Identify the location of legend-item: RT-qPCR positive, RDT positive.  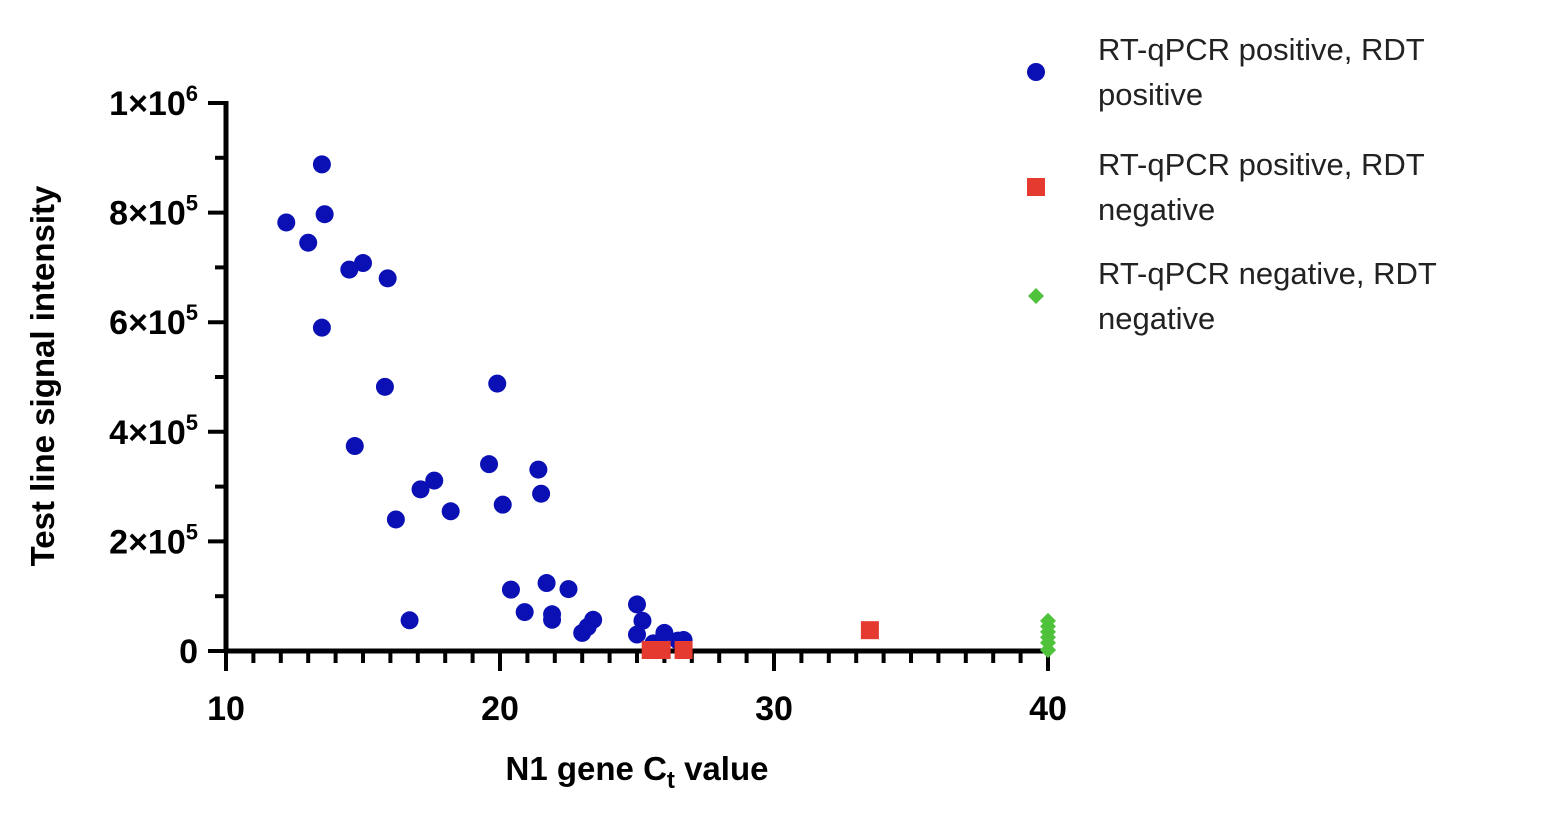
(1226, 72).